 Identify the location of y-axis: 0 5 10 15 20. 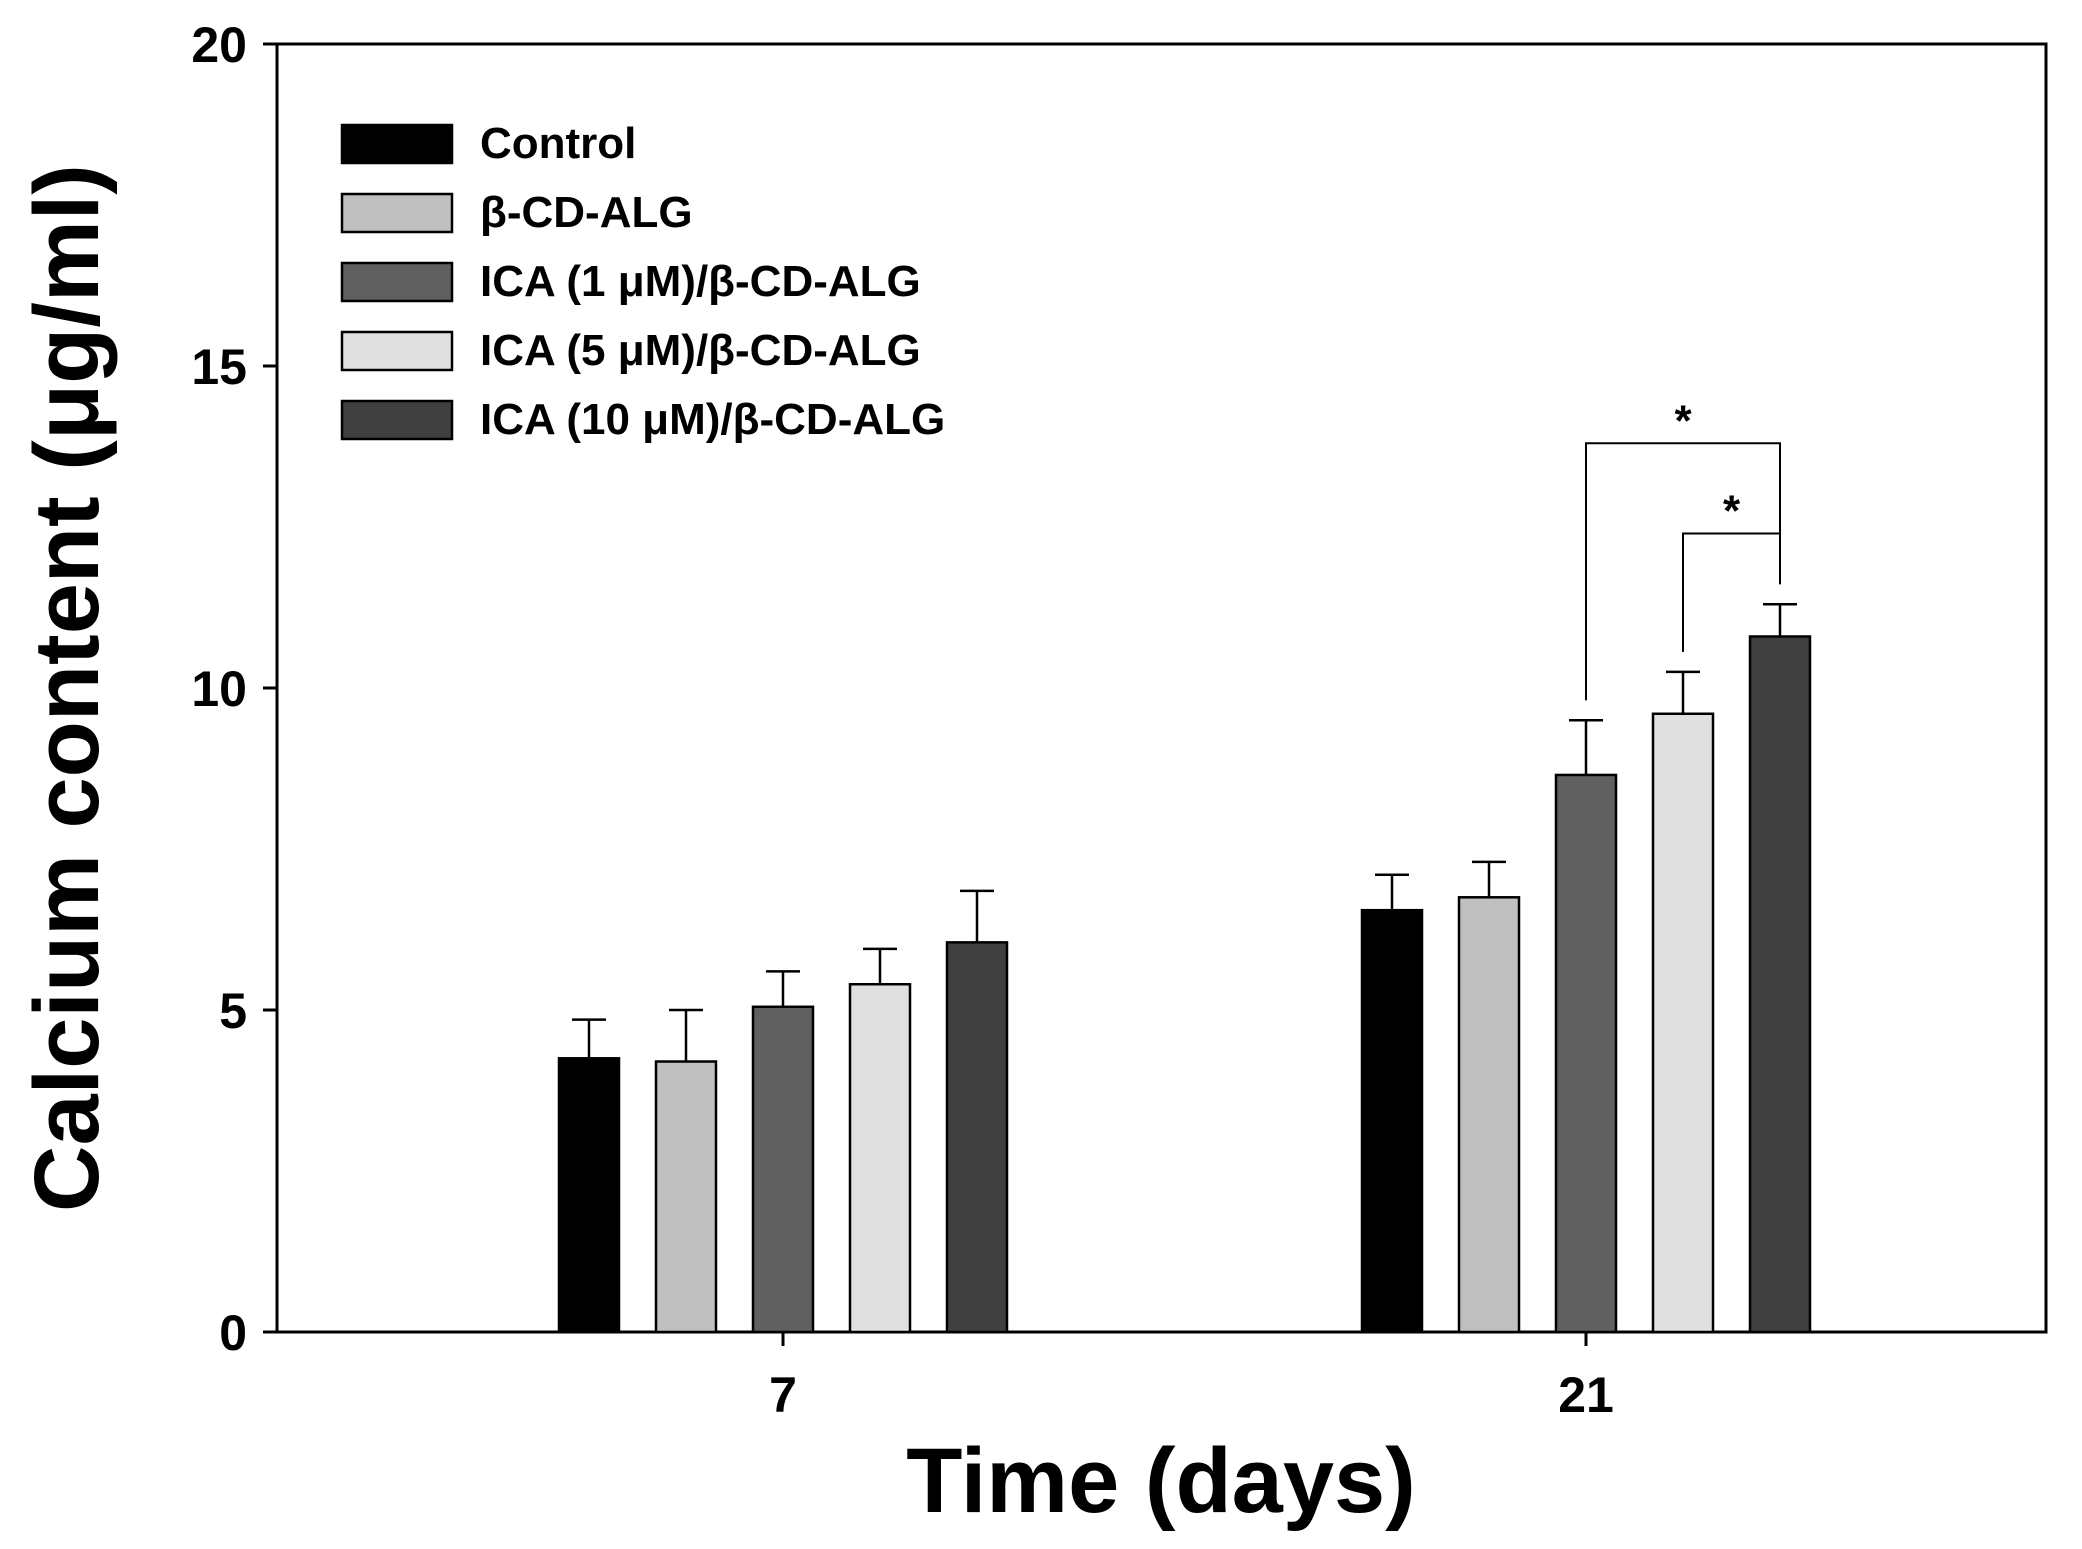
(234, 689).